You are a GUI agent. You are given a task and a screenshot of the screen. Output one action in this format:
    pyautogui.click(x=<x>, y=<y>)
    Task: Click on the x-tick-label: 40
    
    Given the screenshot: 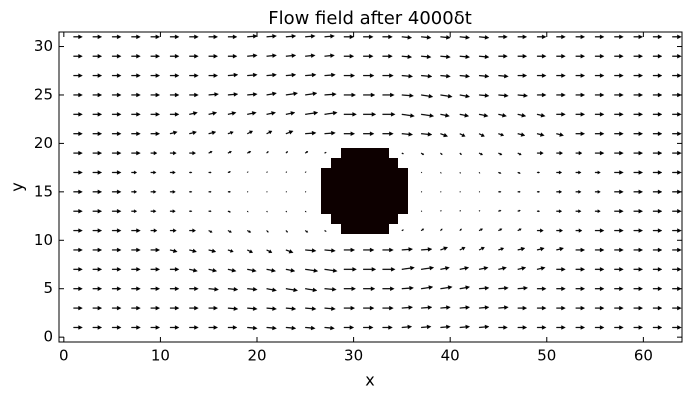 What is the action you would take?
    pyautogui.click(x=450, y=356)
    